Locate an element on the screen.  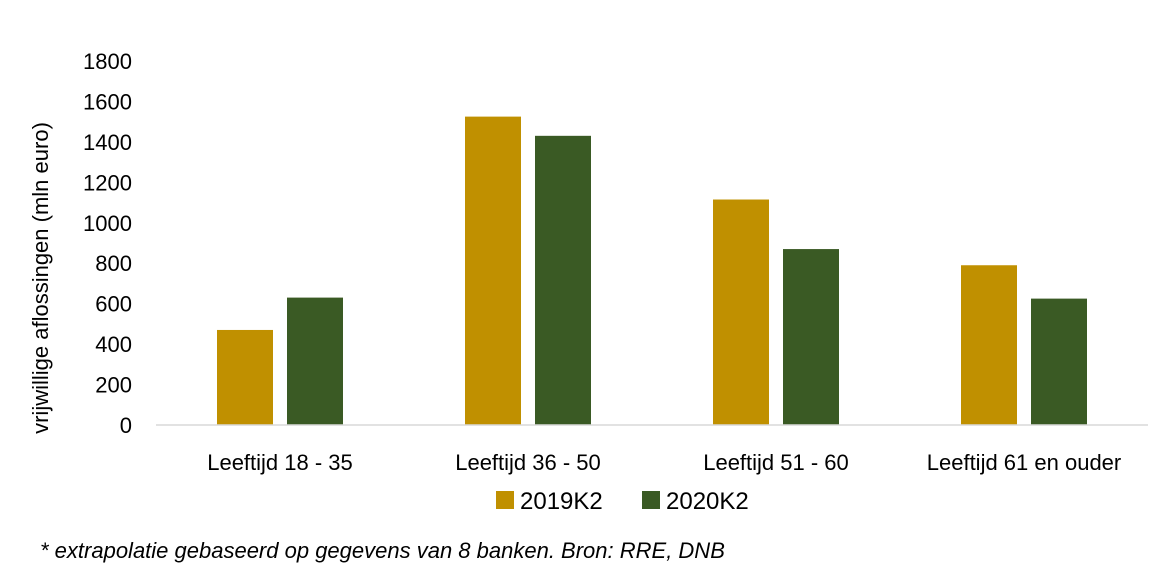
x-category-label: Leeftijd 18 - 35 is located at coordinates (280, 462).